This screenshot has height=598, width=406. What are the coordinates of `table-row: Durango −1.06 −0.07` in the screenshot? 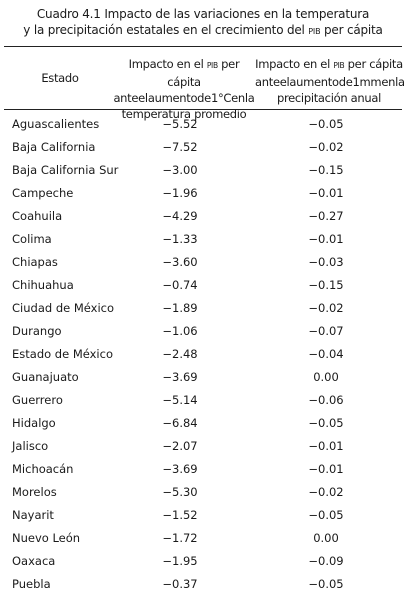 It's located at (203, 331).